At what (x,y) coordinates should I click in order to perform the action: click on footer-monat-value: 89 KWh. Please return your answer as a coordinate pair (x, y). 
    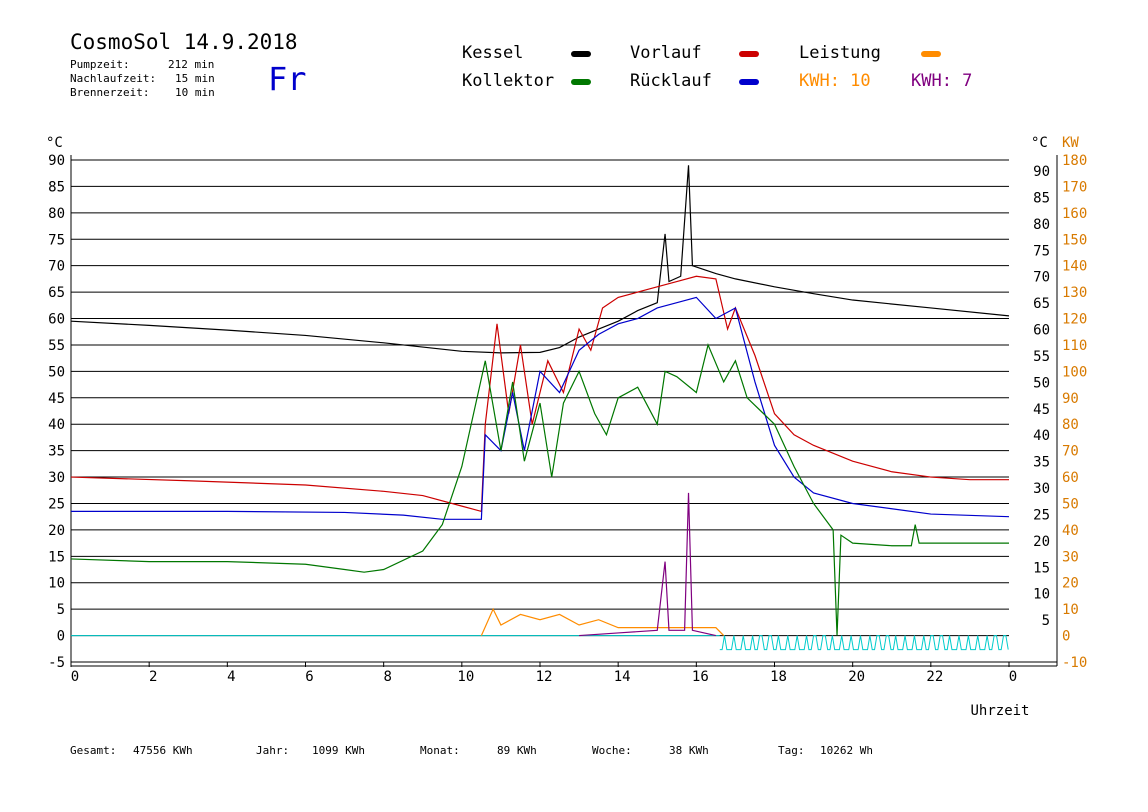
    Looking at the image, I should click on (517, 750).